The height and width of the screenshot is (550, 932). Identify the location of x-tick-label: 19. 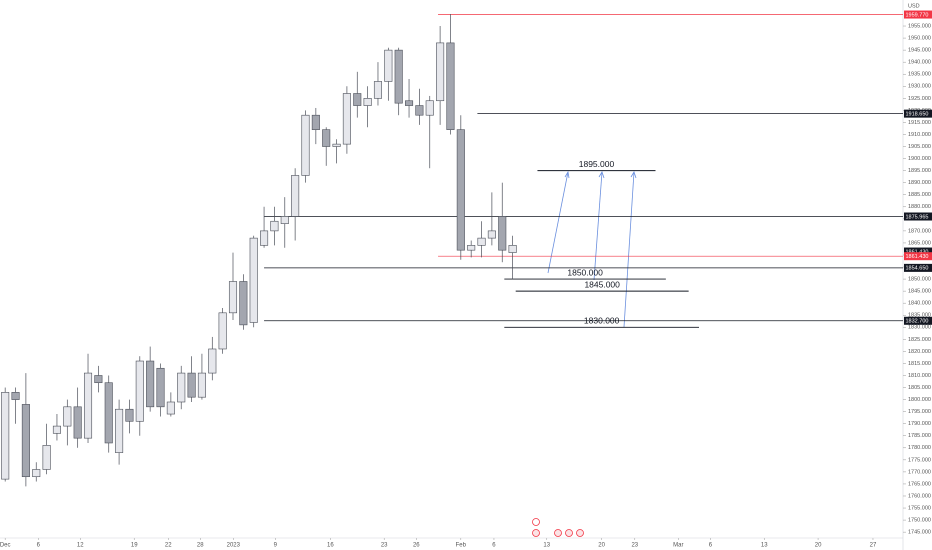
(134, 546).